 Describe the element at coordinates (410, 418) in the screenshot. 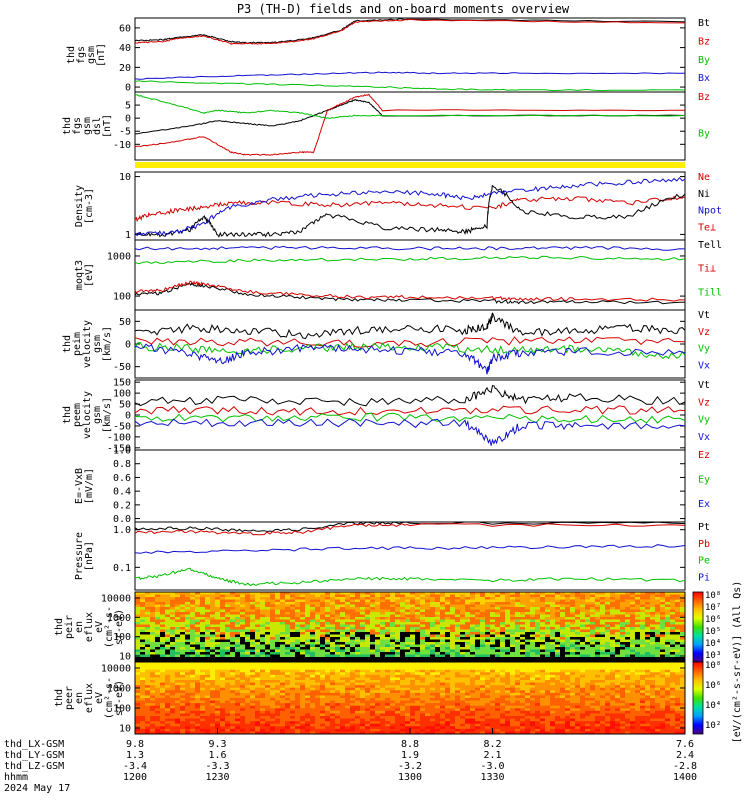

I see `series-line-Vy` at that location.